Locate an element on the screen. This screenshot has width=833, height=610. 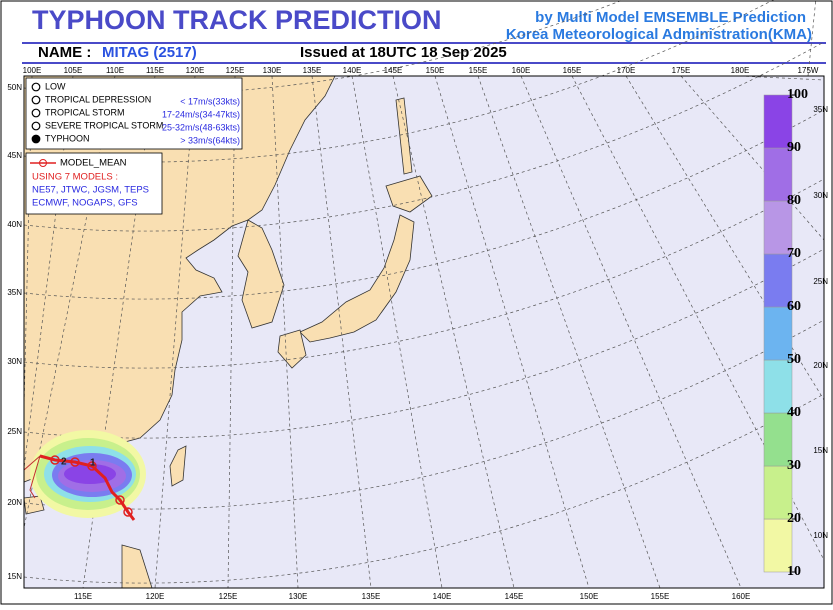
lon-label: 120E is located at coordinates (195, 70).